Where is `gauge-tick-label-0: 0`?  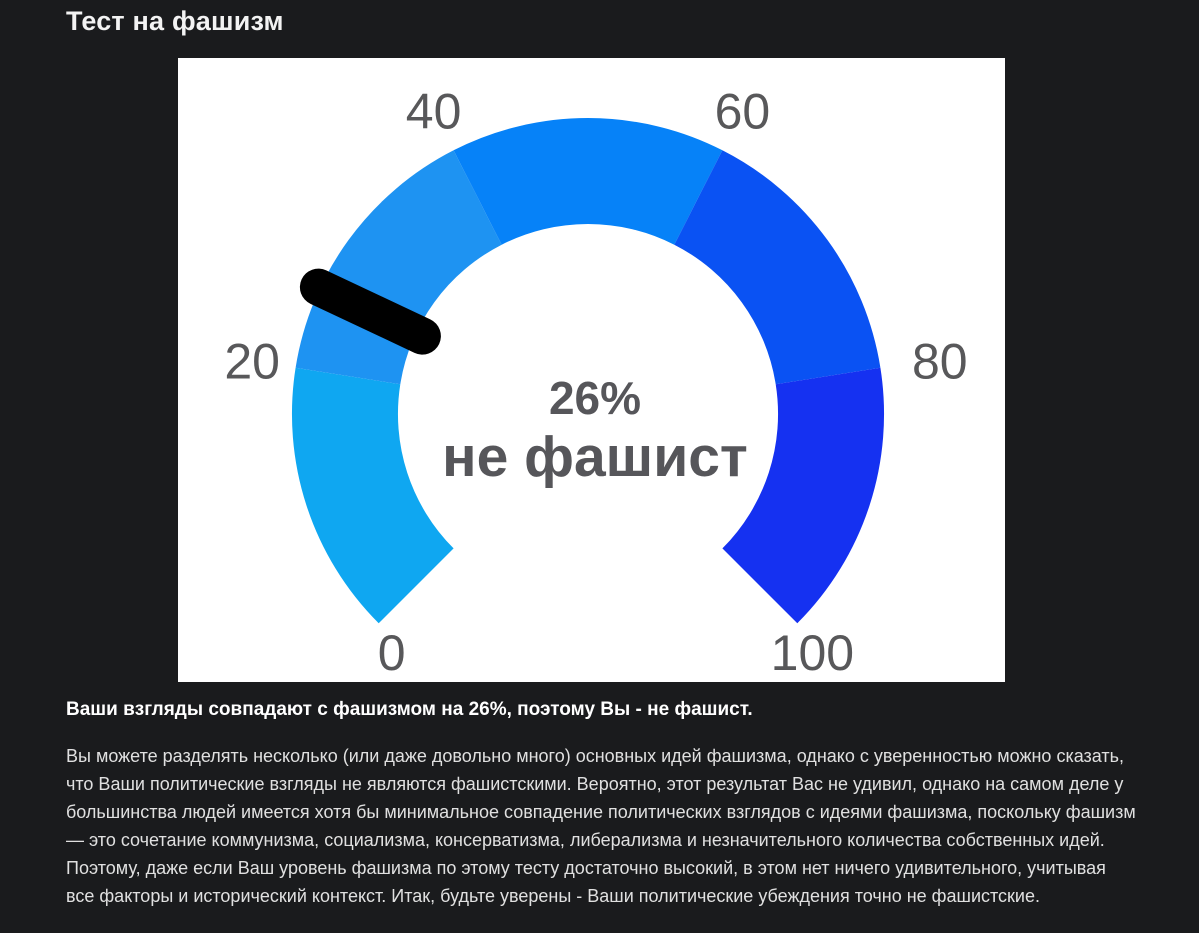 gauge-tick-label-0: 0 is located at coordinates (392, 653).